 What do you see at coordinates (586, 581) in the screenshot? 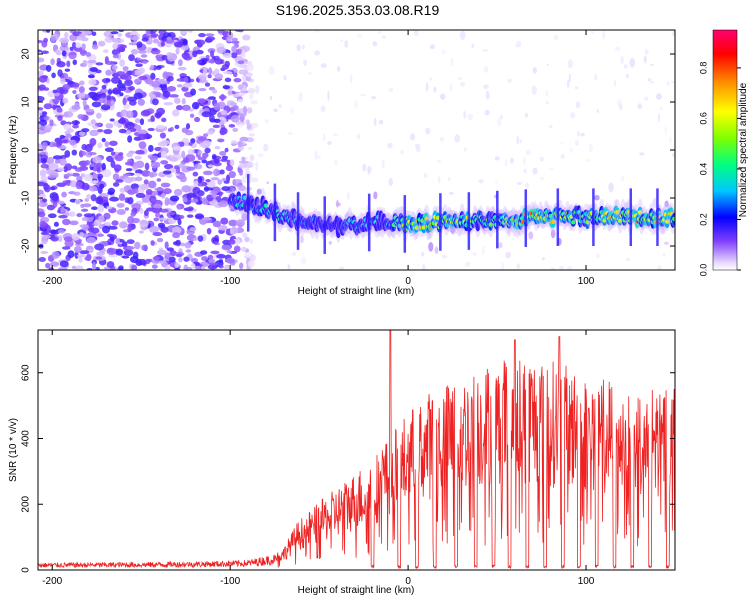
I see `x-tick-label: 100` at bounding box center [586, 581].